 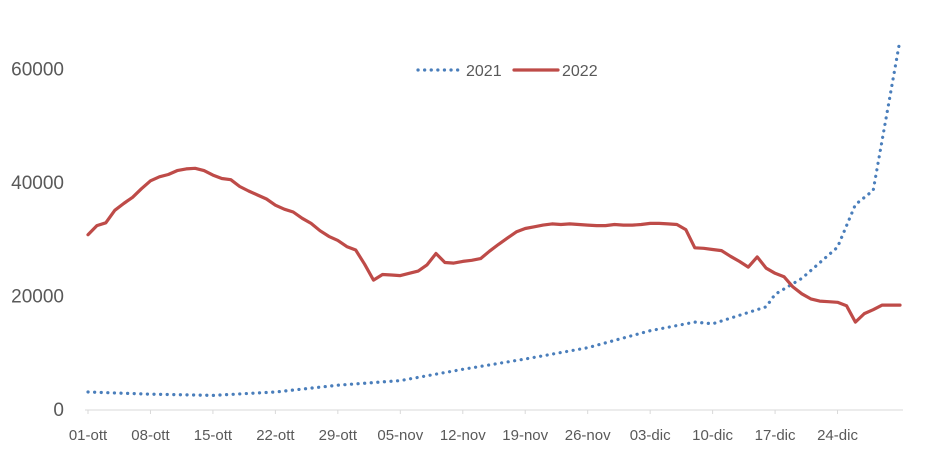 I want to click on x-tick-label: 24-dic, so click(x=837, y=435).